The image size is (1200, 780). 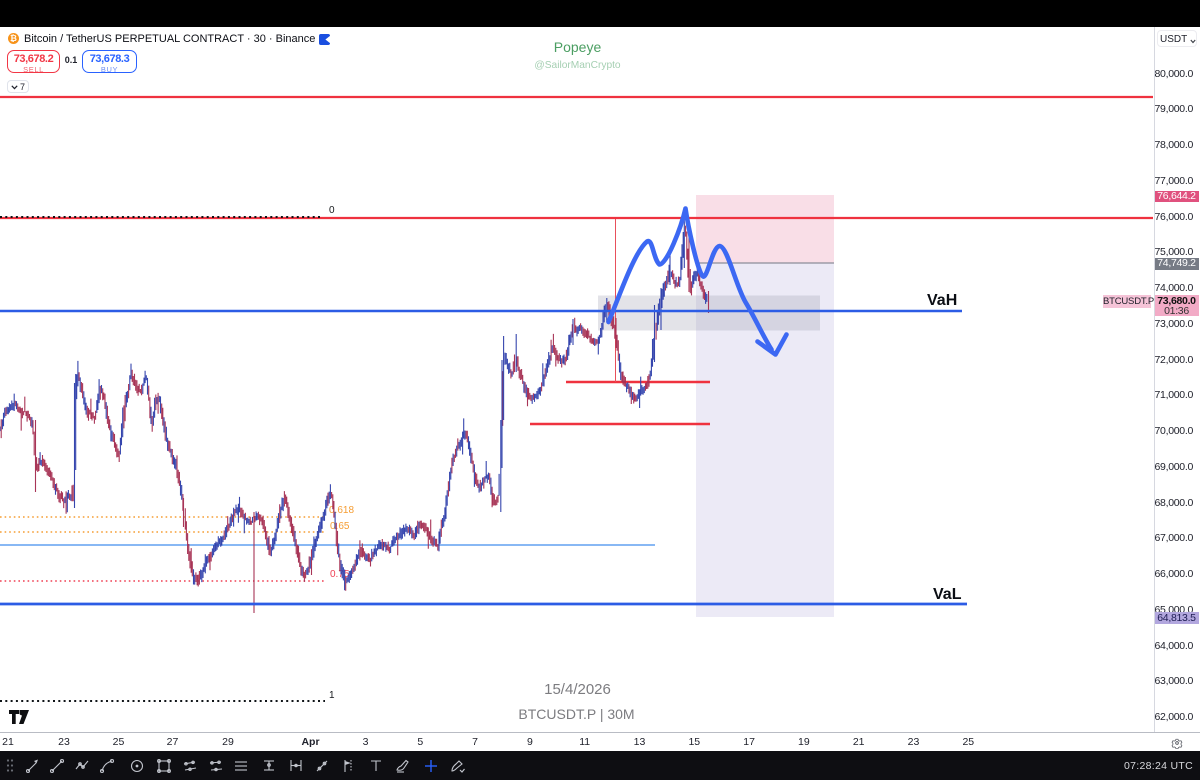 I want to click on svg-text: 0.75, so click(x=340, y=574).